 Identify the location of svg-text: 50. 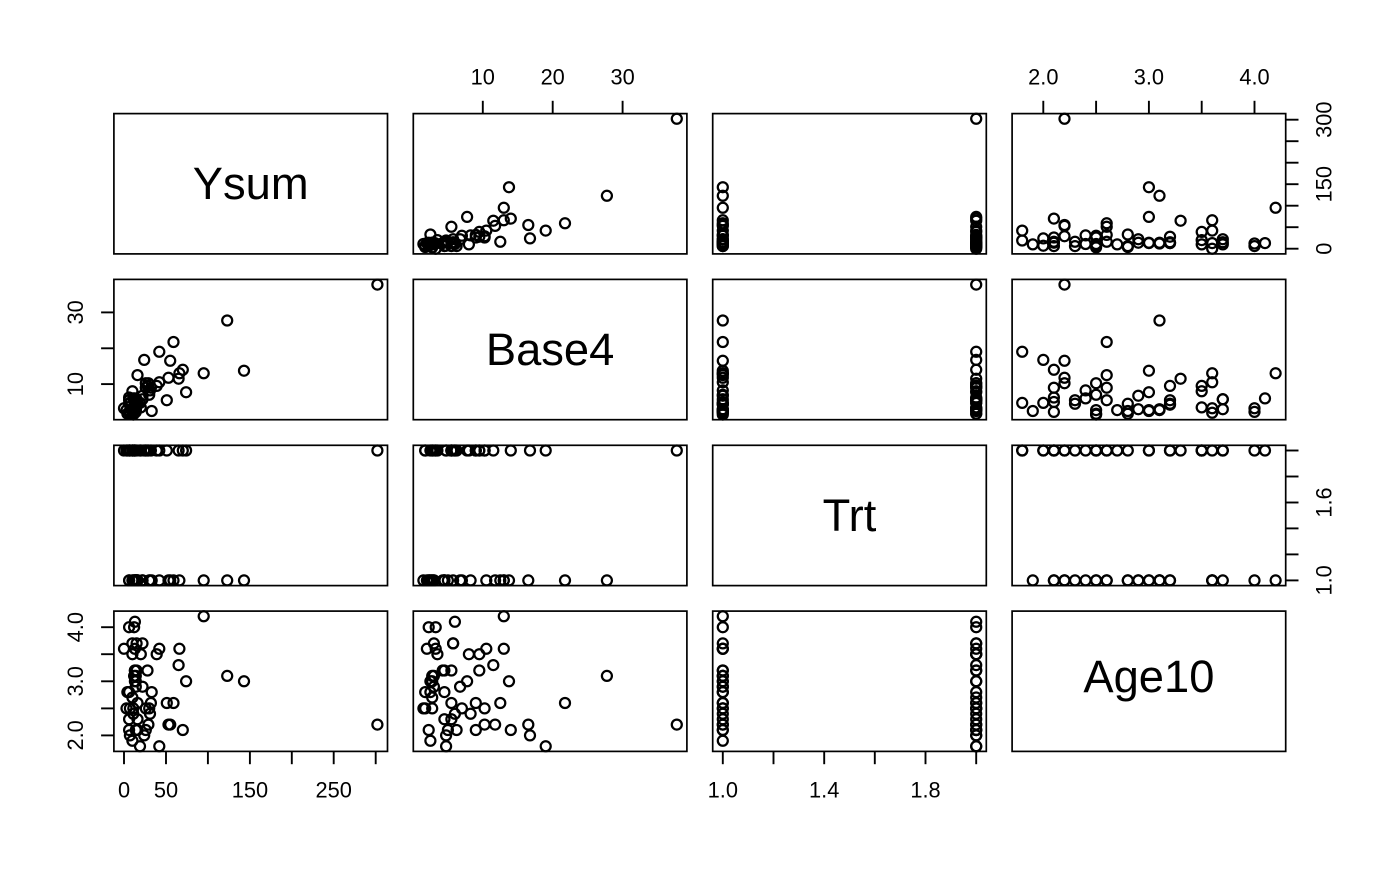
(166, 790).